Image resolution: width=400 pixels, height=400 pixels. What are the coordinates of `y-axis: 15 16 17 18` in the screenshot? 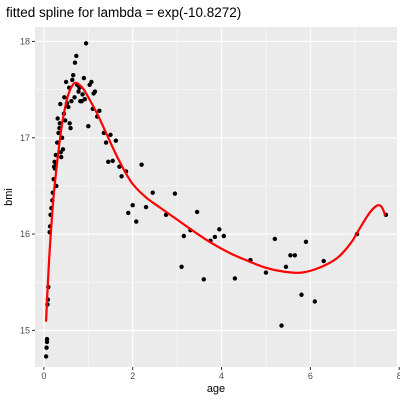 It's located at (27, 185).